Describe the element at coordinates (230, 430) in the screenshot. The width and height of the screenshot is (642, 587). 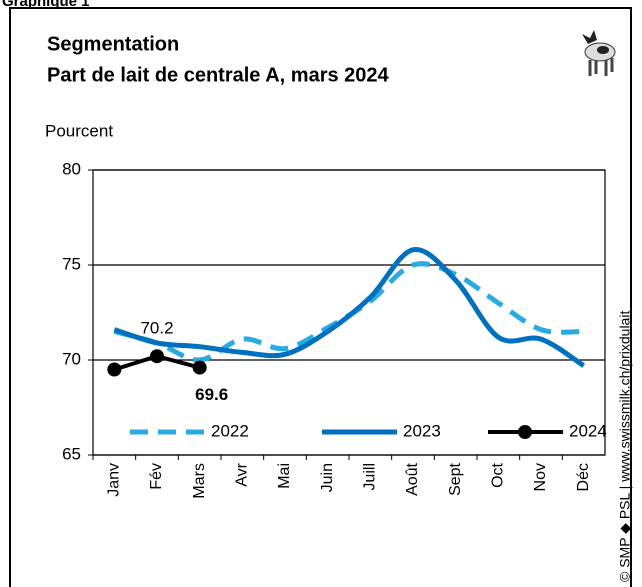
I see `legend-label: 2022` at that location.